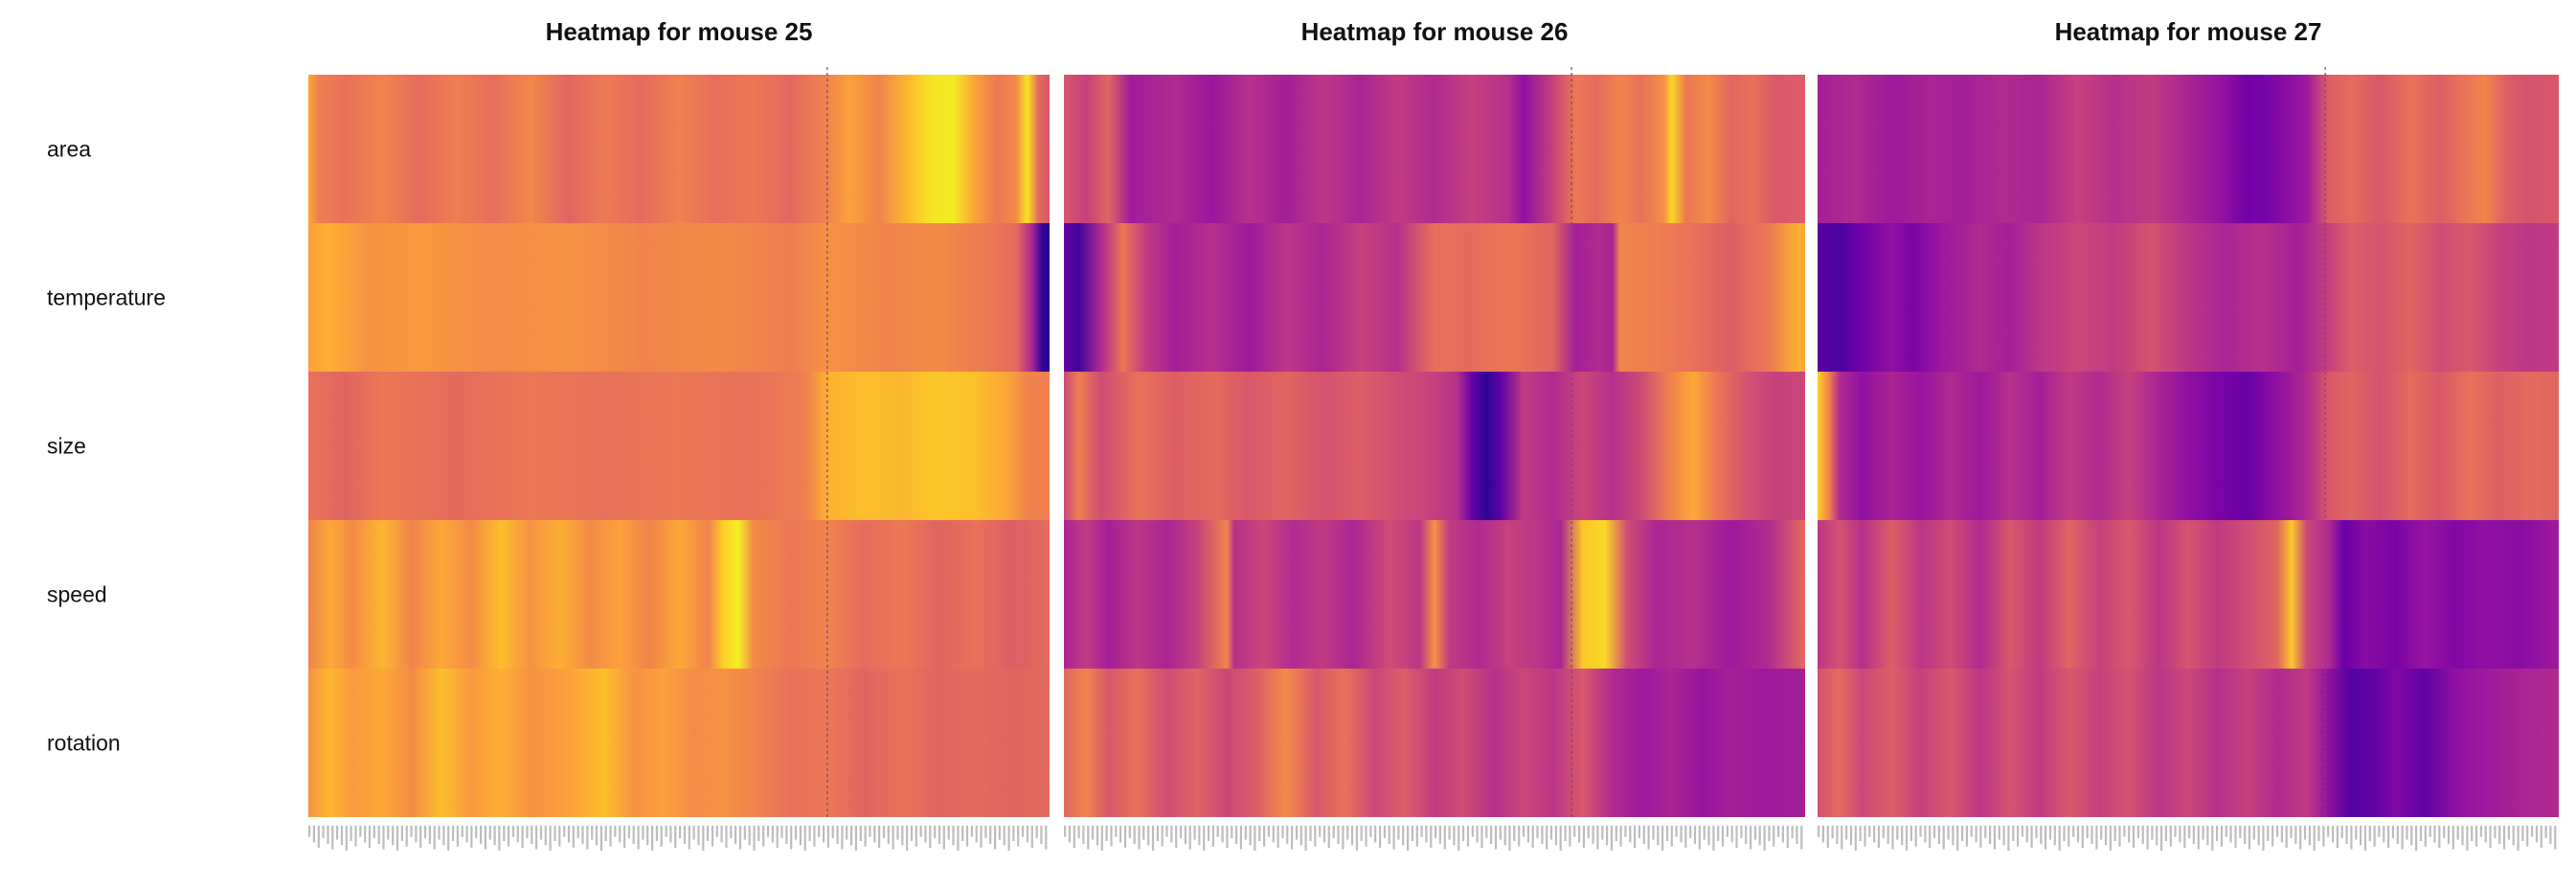 The image size is (2576, 887). What do you see at coordinates (2187, 839) in the screenshot?
I see `x-tick-labels` at bounding box center [2187, 839].